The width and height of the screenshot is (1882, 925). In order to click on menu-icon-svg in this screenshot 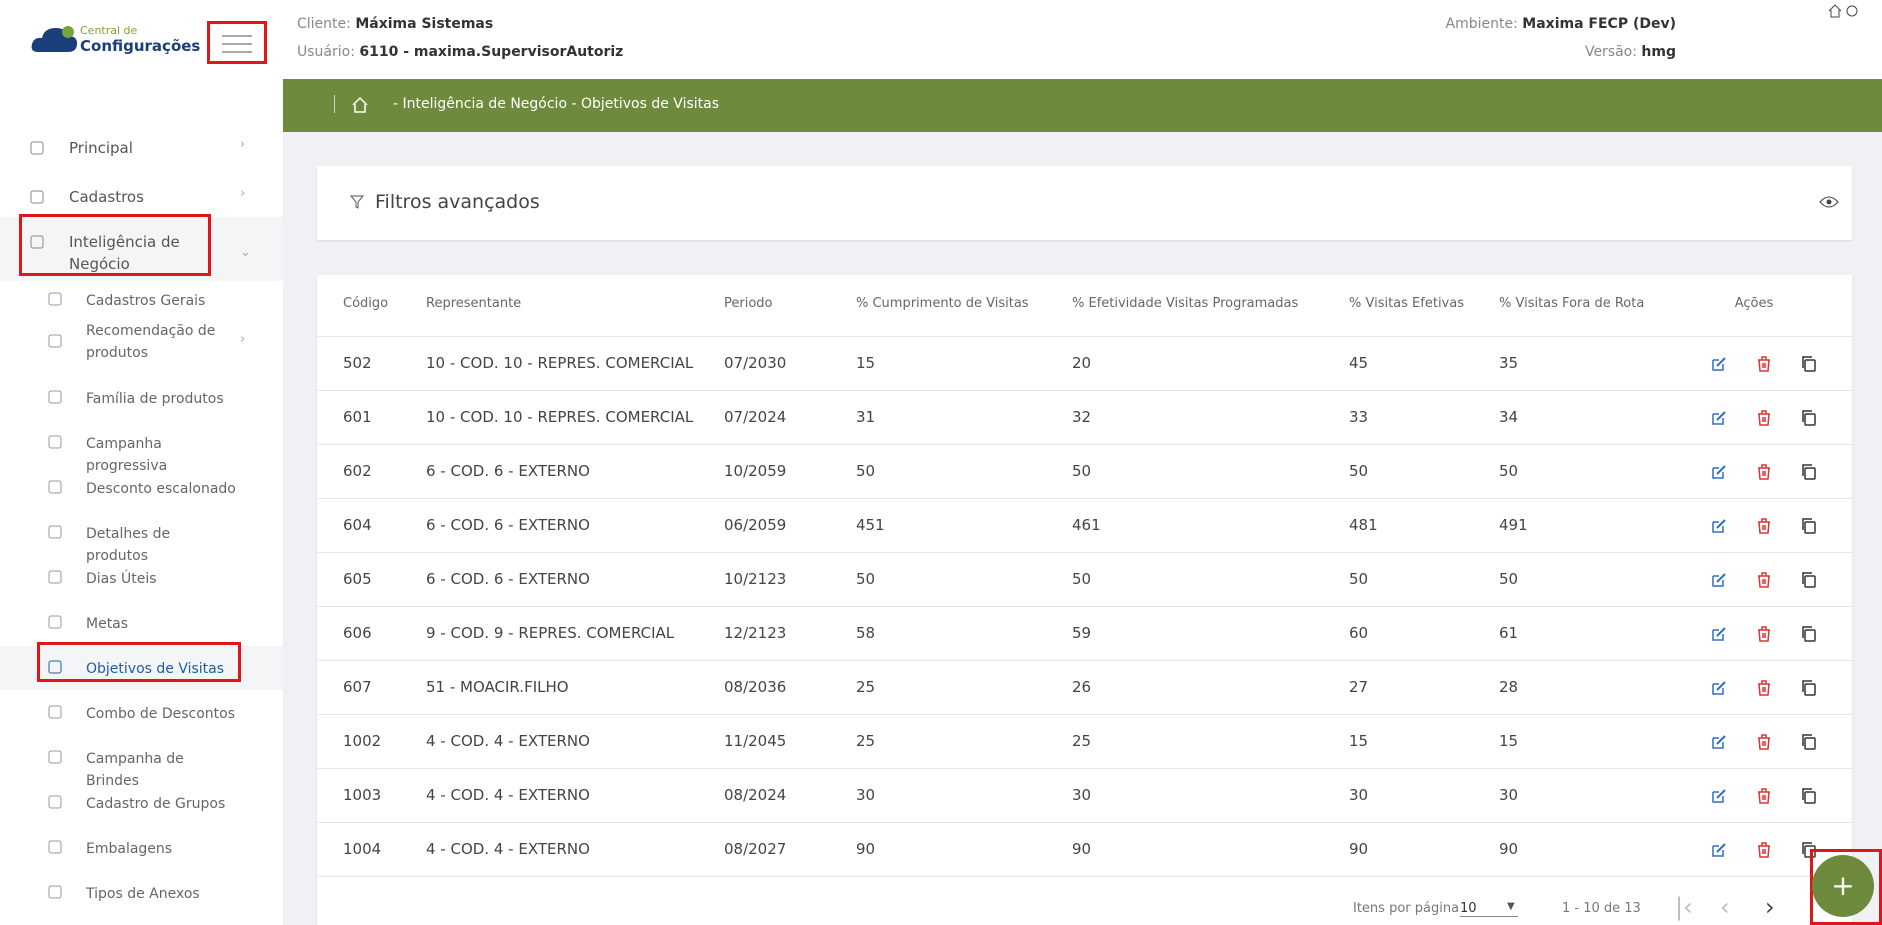, I will do `click(38, 149)`.